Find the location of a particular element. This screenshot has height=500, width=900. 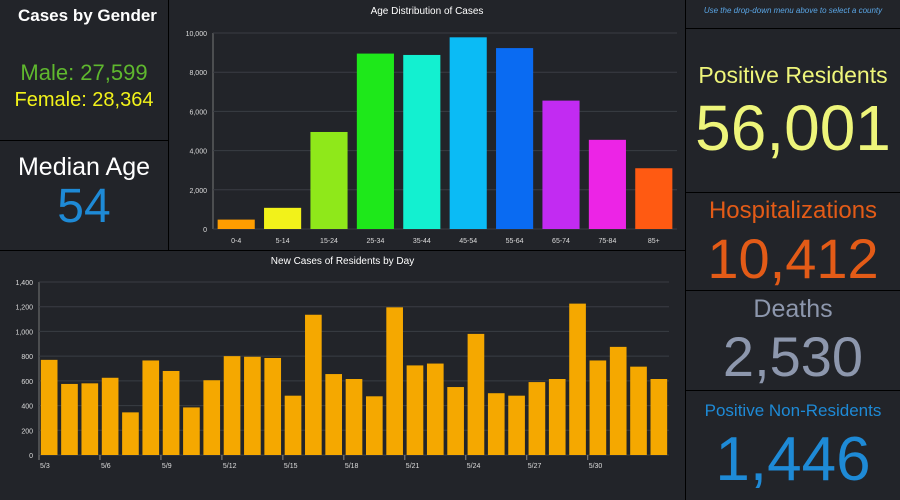

deaths-panel: Deaths 2,530 is located at coordinates (793, 340).